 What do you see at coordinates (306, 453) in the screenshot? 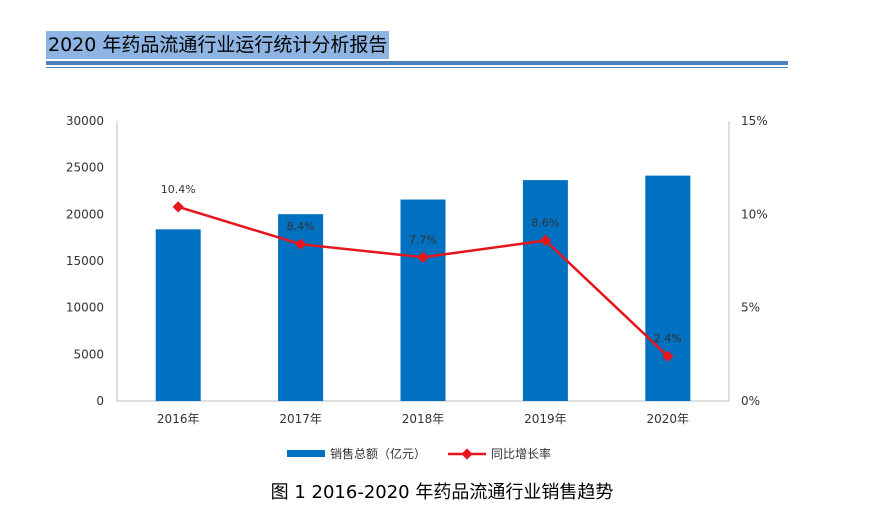
I see `legend-bar-swatch` at bounding box center [306, 453].